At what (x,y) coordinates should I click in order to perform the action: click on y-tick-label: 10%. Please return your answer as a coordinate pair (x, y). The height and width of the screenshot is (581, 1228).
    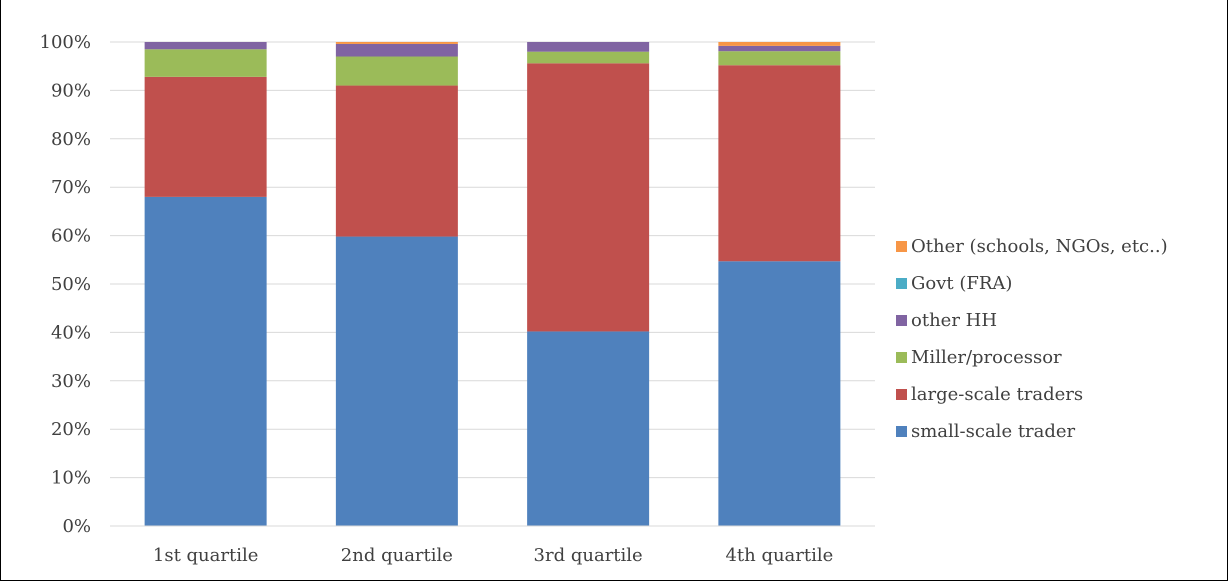
    Looking at the image, I should click on (71, 478).